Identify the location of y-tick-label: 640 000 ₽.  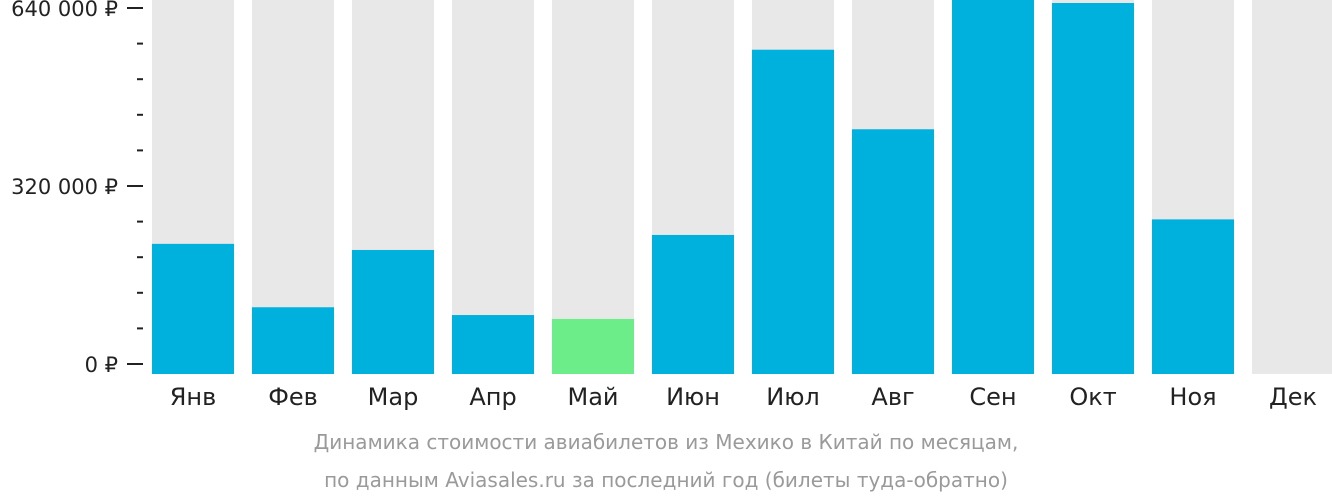
(64, 10).